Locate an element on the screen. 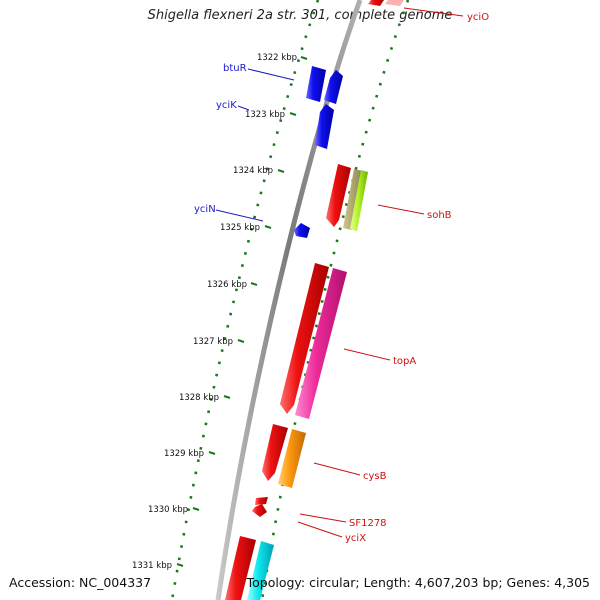  kbp-tick-1328: 1328 kbp is located at coordinates (205, 398).